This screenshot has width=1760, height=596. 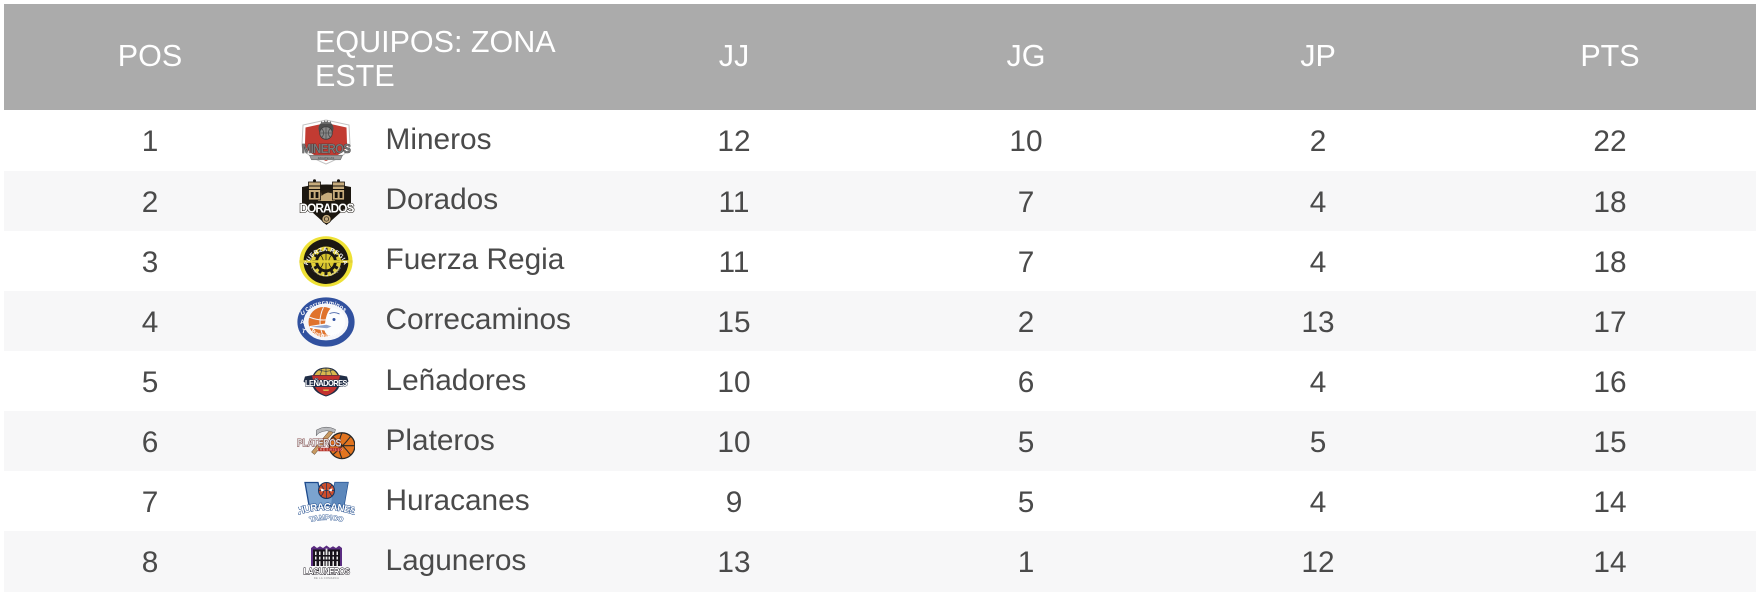 What do you see at coordinates (326, 208) in the screenshot?
I see `svg-text: DORADOS` at bounding box center [326, 208].